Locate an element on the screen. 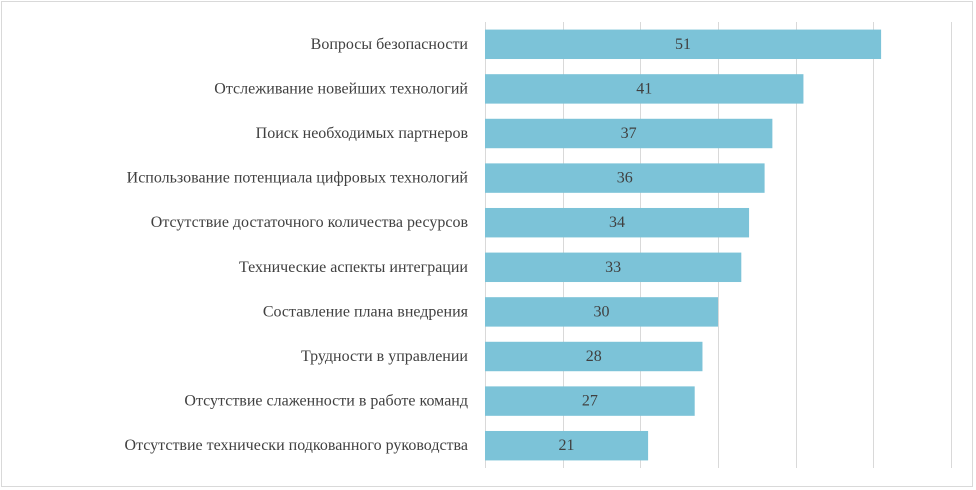  data-label: 30 is located at coordinates (602, 311).